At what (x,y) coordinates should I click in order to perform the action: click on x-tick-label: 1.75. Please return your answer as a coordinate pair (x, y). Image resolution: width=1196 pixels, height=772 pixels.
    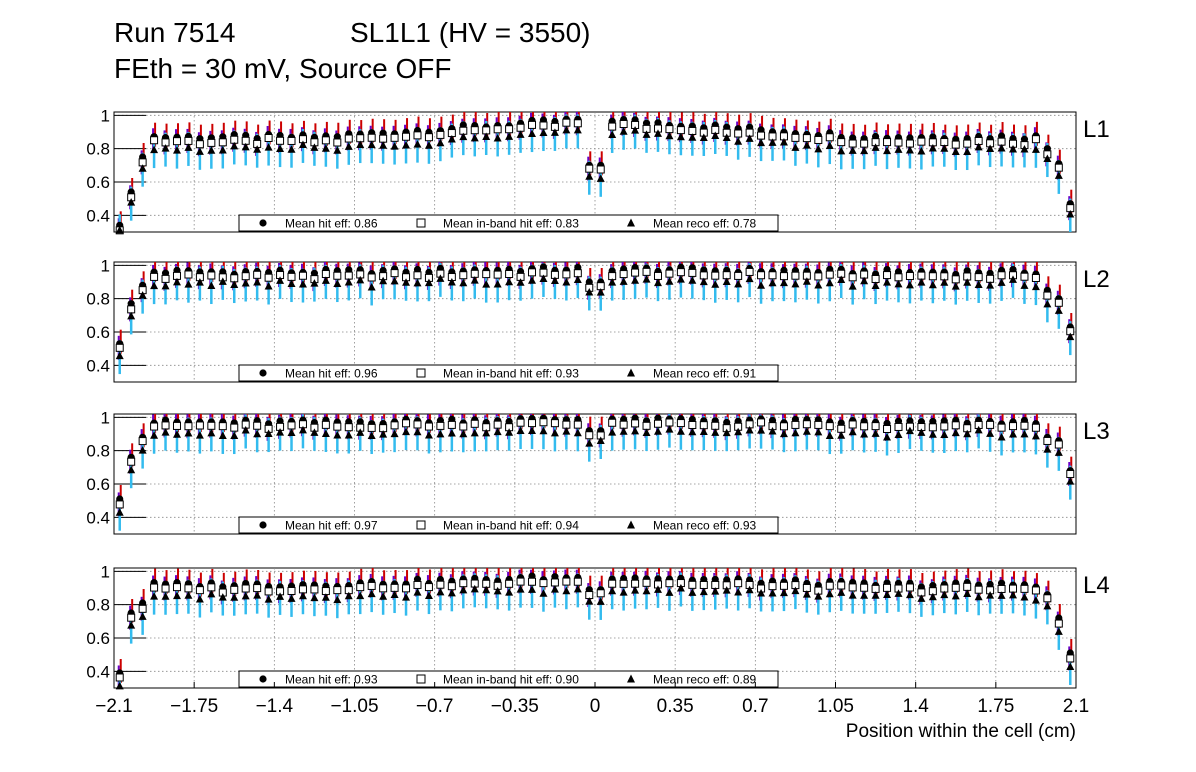
    Looking at the image, I should click on (995, 706).